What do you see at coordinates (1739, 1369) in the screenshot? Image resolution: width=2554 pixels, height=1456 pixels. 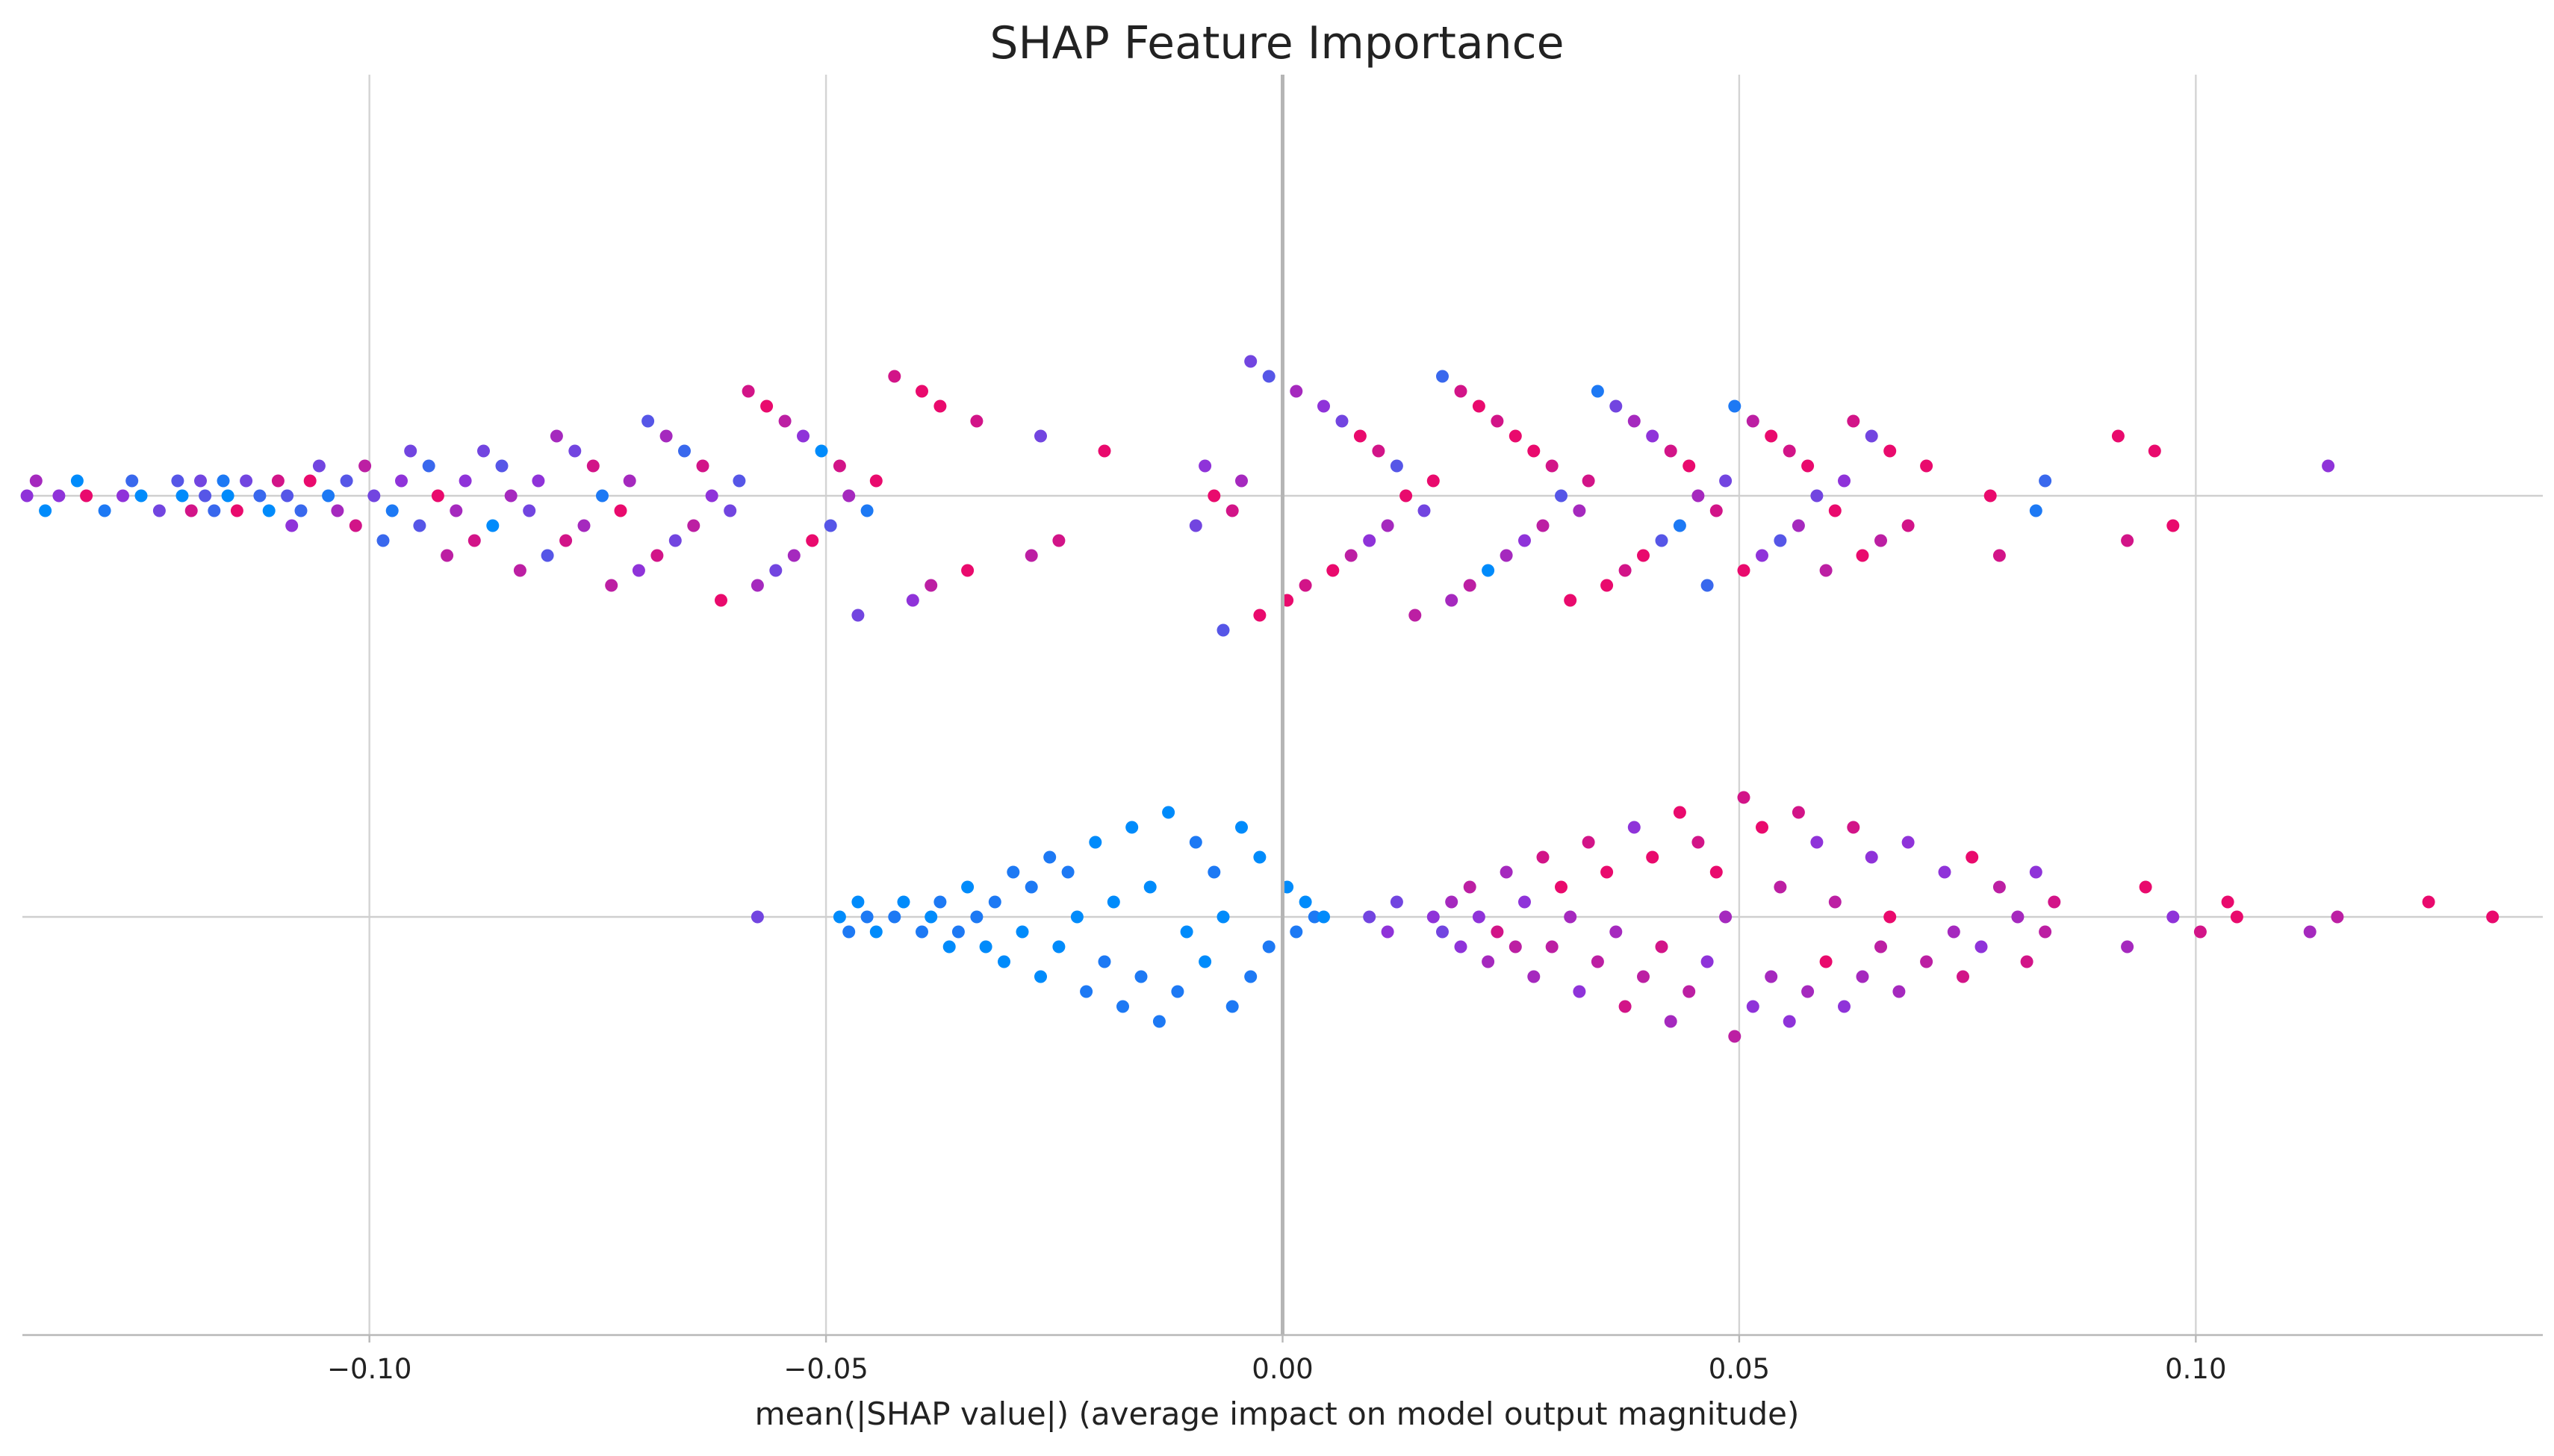 I see `x-tick-label: 0.05` at bounding box center [1739, 1369].